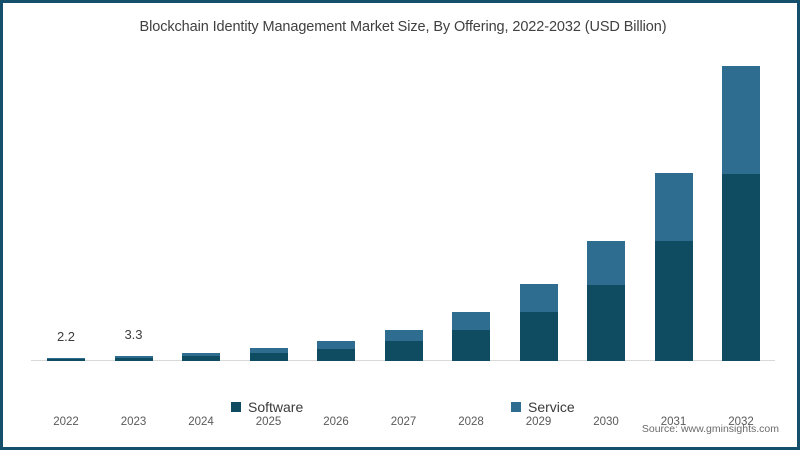 This screenshot has width=800, height=450. Describe the element at coordinates (66, 422) in the screenshot. I see `x-axis-tick-2022: 2022` at that location.